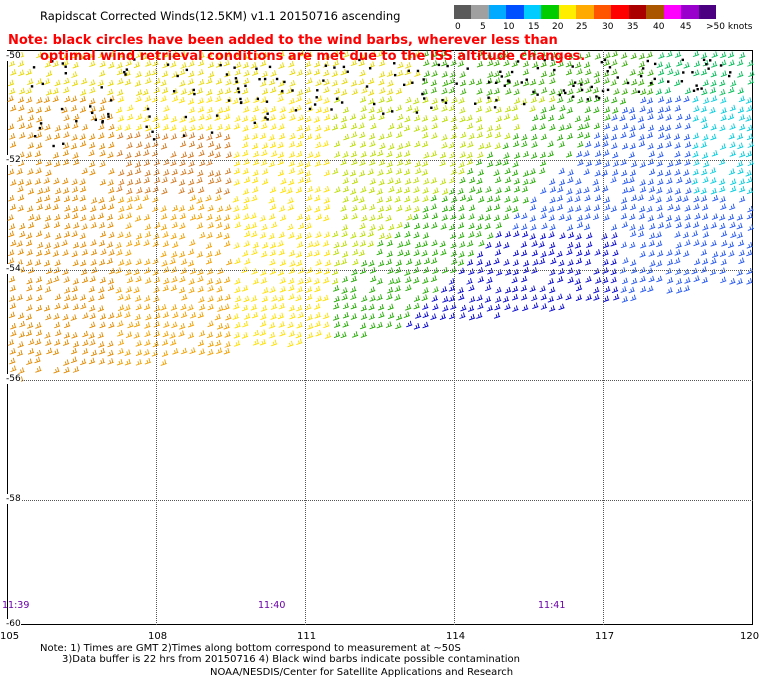 The width and height of the screenshot is (760, 688). Describe the element at coordinates (307, 636) in the screenshot. I see `lon-label: 111` at that location.